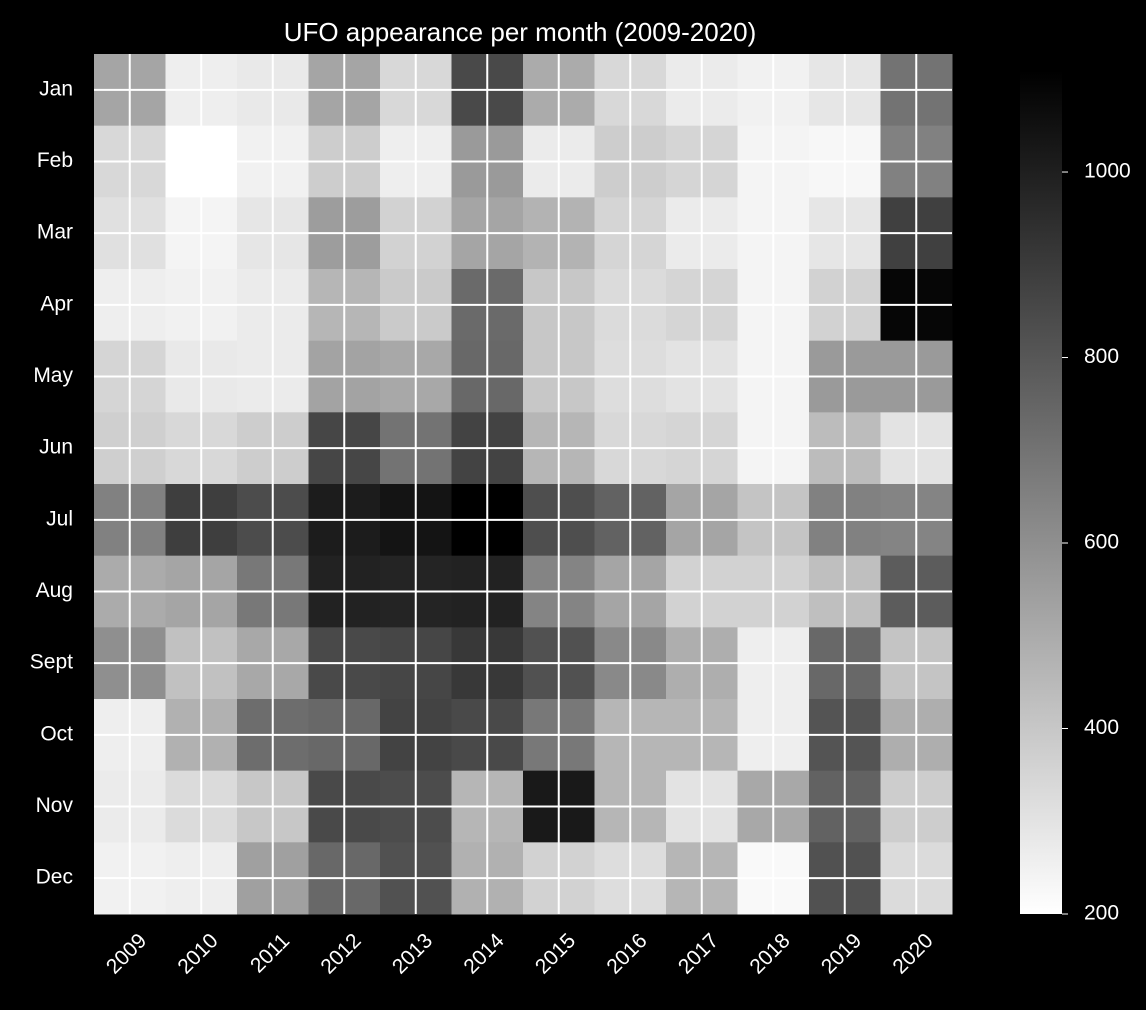  What do you see at coordinates (53, 375) in the screenshot?
I see `month-label-May: May` at bounding box center [53, 375].